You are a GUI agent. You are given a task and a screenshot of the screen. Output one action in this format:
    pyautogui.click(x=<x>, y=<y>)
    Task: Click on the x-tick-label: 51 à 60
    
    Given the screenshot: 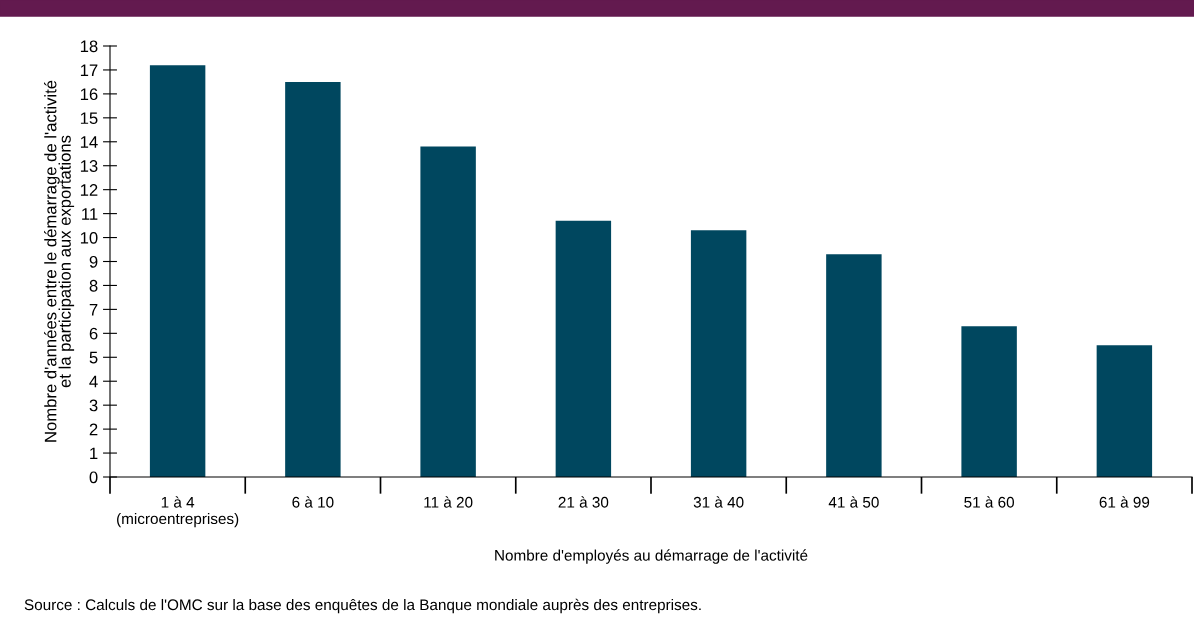 What is the action you would take?
    pyautogui.click(x=989, y=502)
    